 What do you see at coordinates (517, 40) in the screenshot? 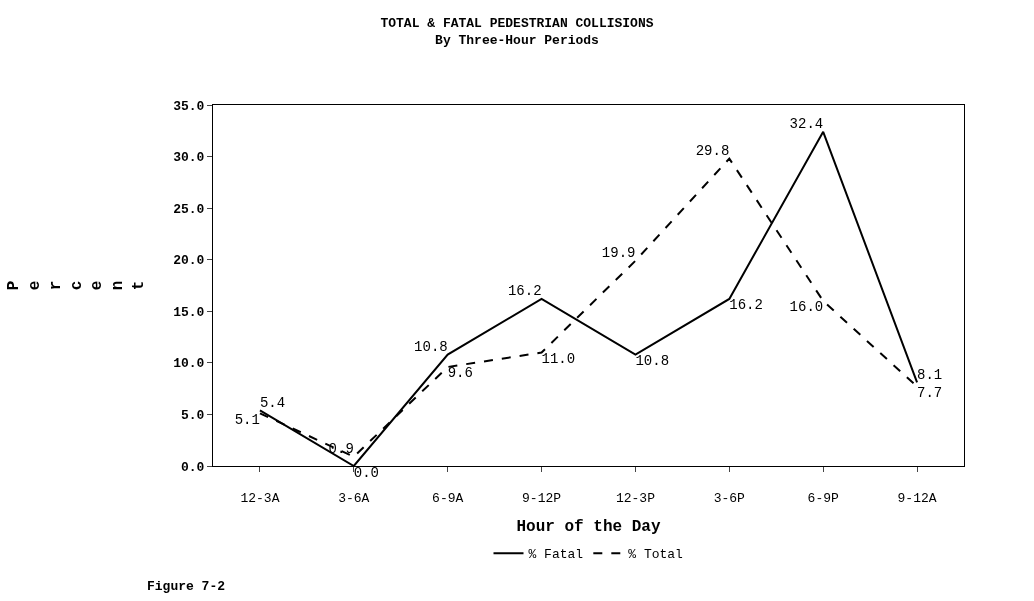
I see `chart-subtitle: By Three-Hour Periods` at bounding box center [517, 40].